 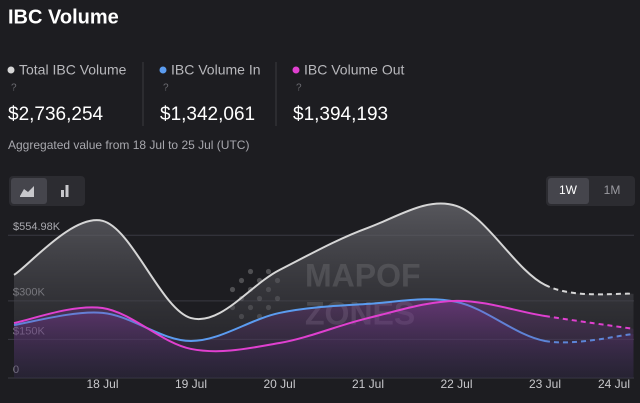 I want to click on line, so click(x=323, y=326).